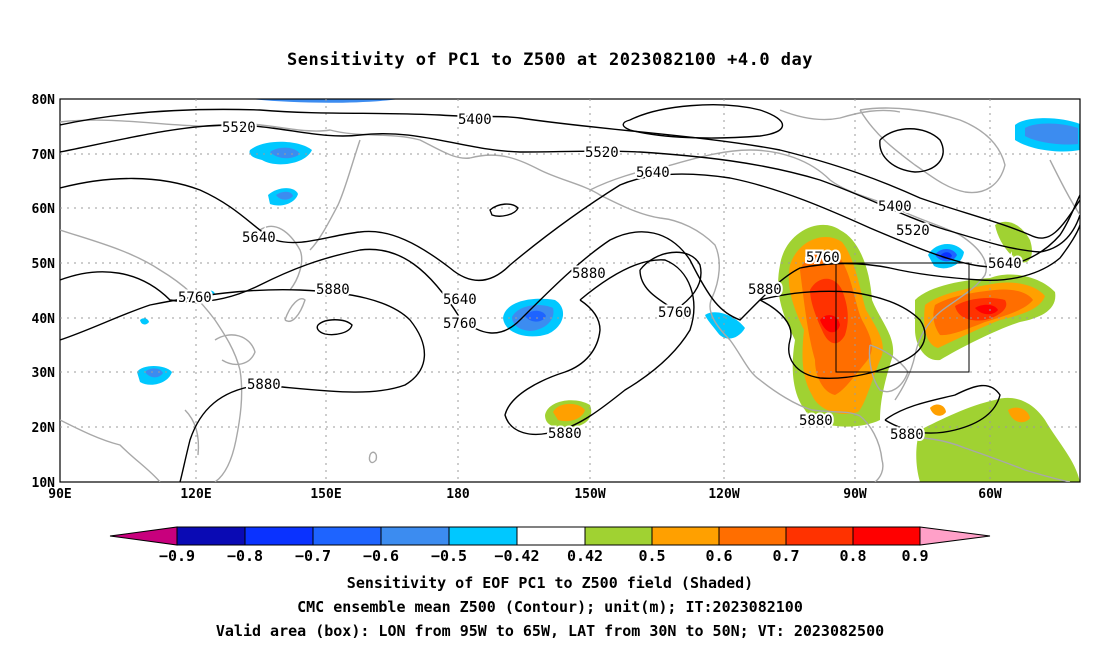  What do you see at coordinates (195, 494) in the screenshot?
I see `lon-label: 120E` at bounding box center [195, 494].